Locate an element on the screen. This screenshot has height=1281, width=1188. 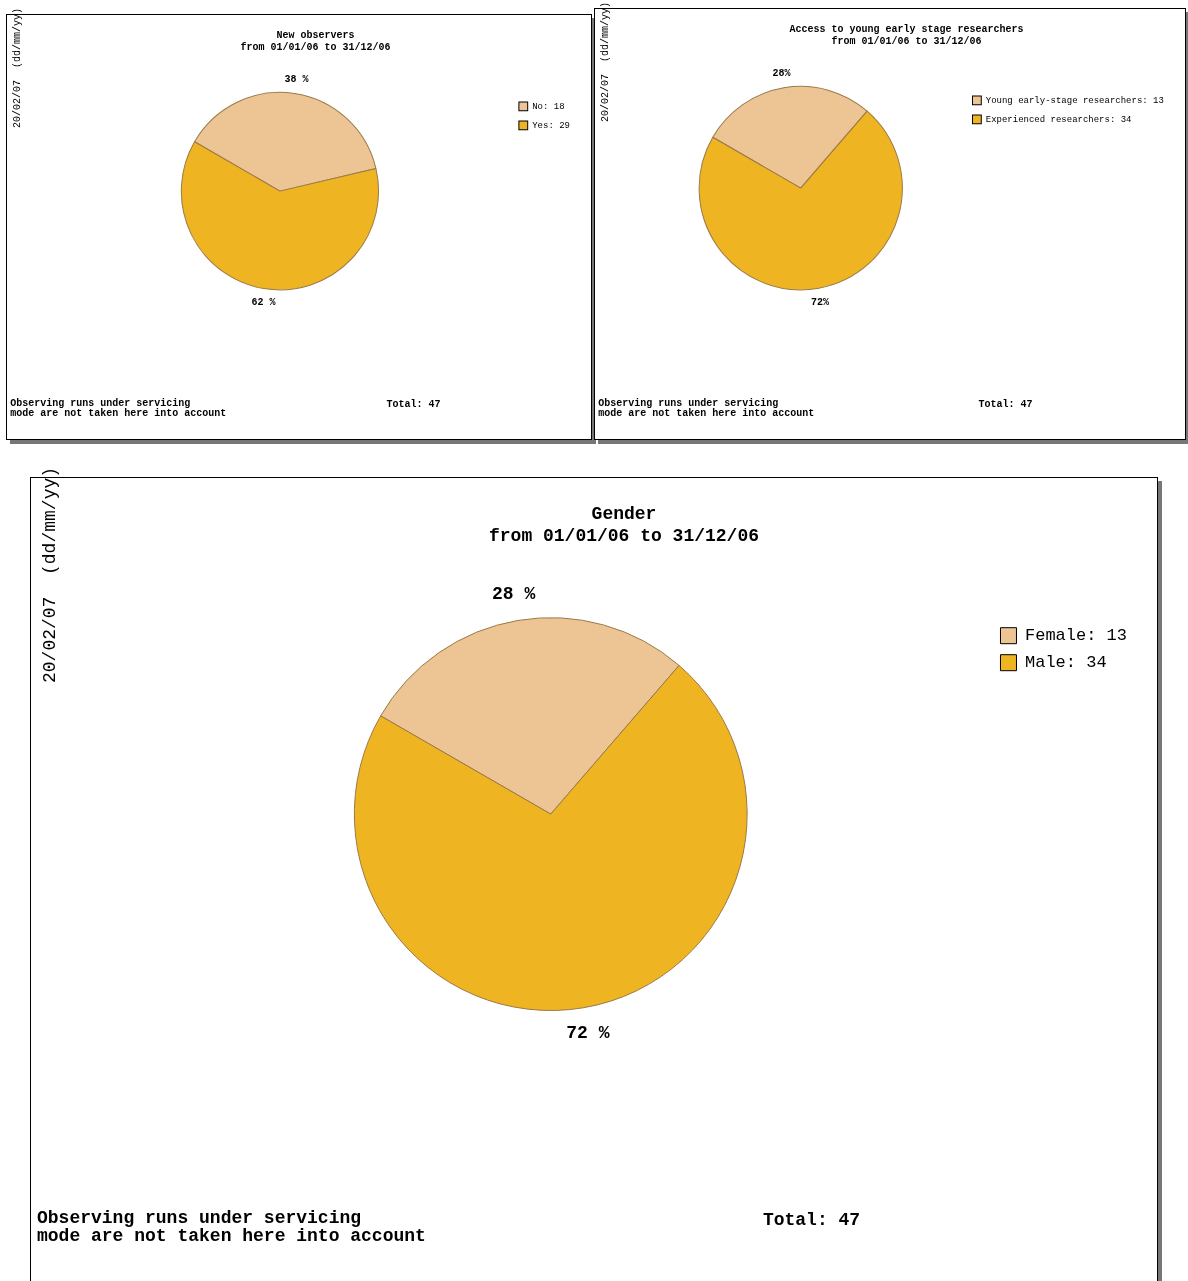
legend-label: Male: 34 is located at coordinates (1065, 663).